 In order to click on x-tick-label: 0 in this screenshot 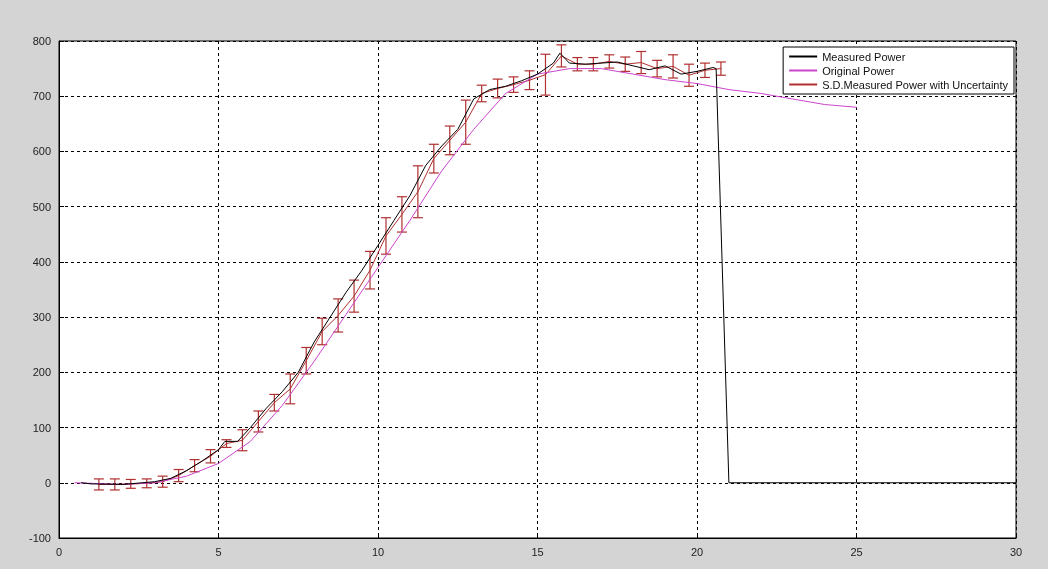, I will do `click(59, 551)`.